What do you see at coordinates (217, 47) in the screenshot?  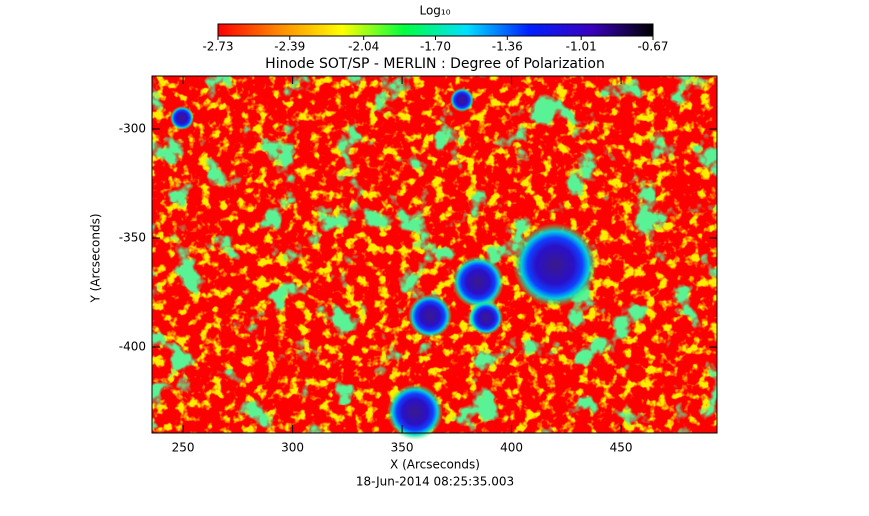 I see `colorbar-tick-label: -2.73` at bounding box center [217, 47].